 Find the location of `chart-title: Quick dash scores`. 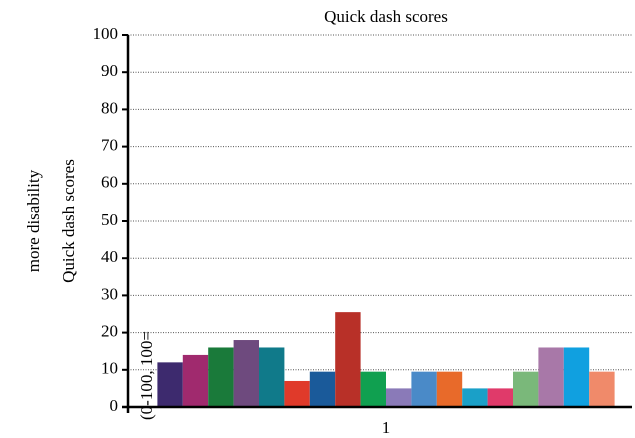

chart-title: Quick dash scores is located at coordinates (386, 16).